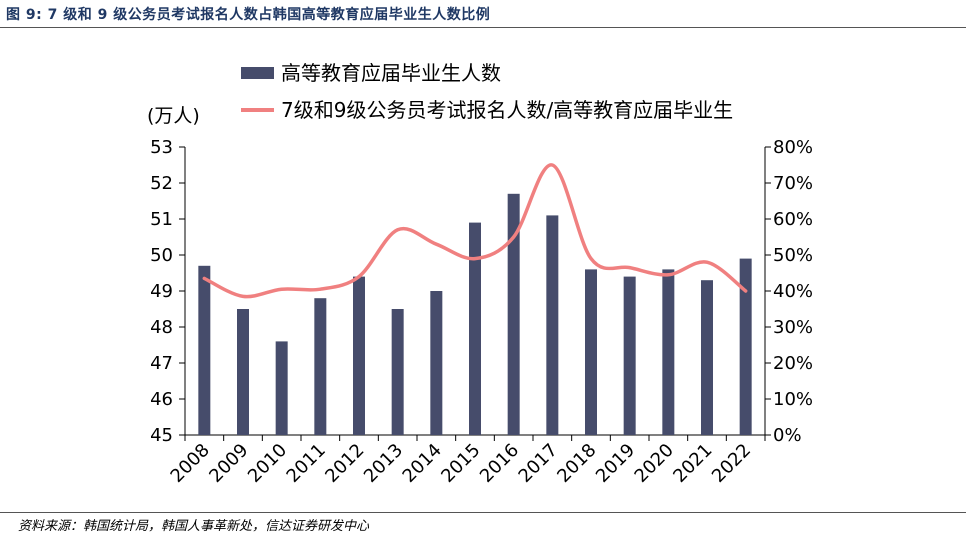  What do you see at coordinates (793, 147) in the screenshot?
I see `y2-tick-label: 80%` at bounding box center [793, 147].